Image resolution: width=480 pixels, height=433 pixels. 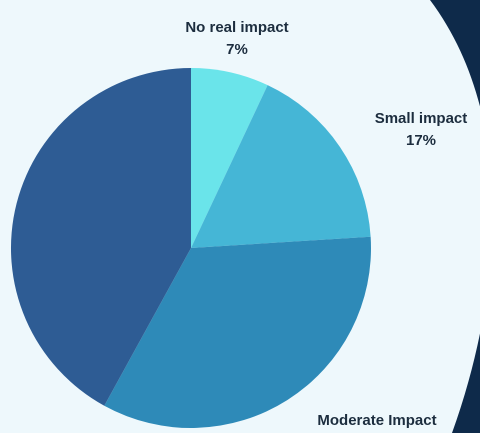 What do you see at coordinates (237, 49) in the screenshot?
I see `slice-label-value: 7%` at bounding box center [237, 49].